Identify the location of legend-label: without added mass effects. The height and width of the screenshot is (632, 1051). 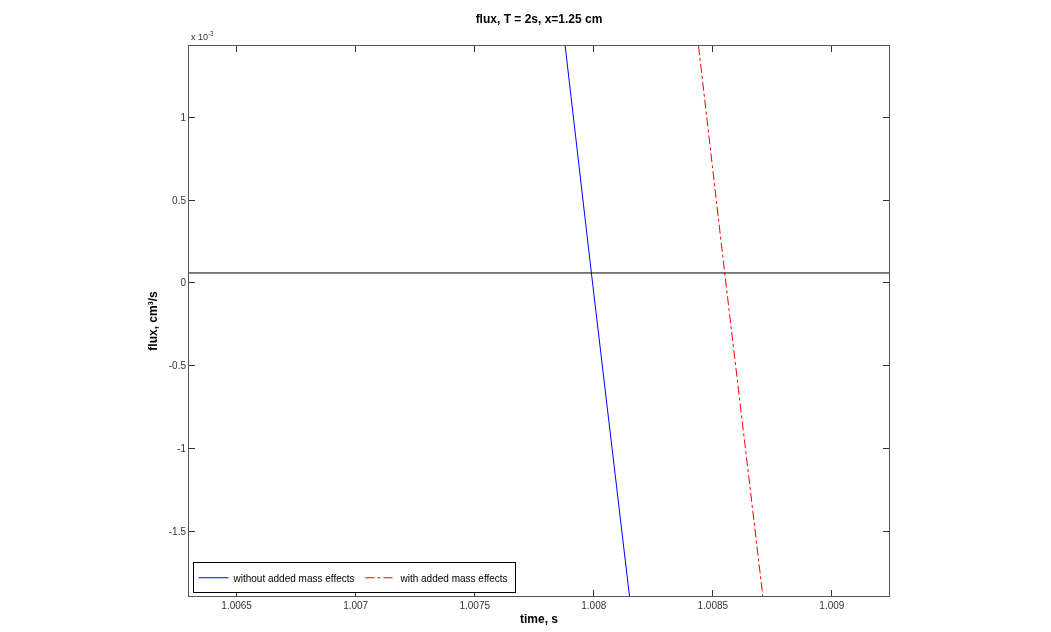
(293, 578).